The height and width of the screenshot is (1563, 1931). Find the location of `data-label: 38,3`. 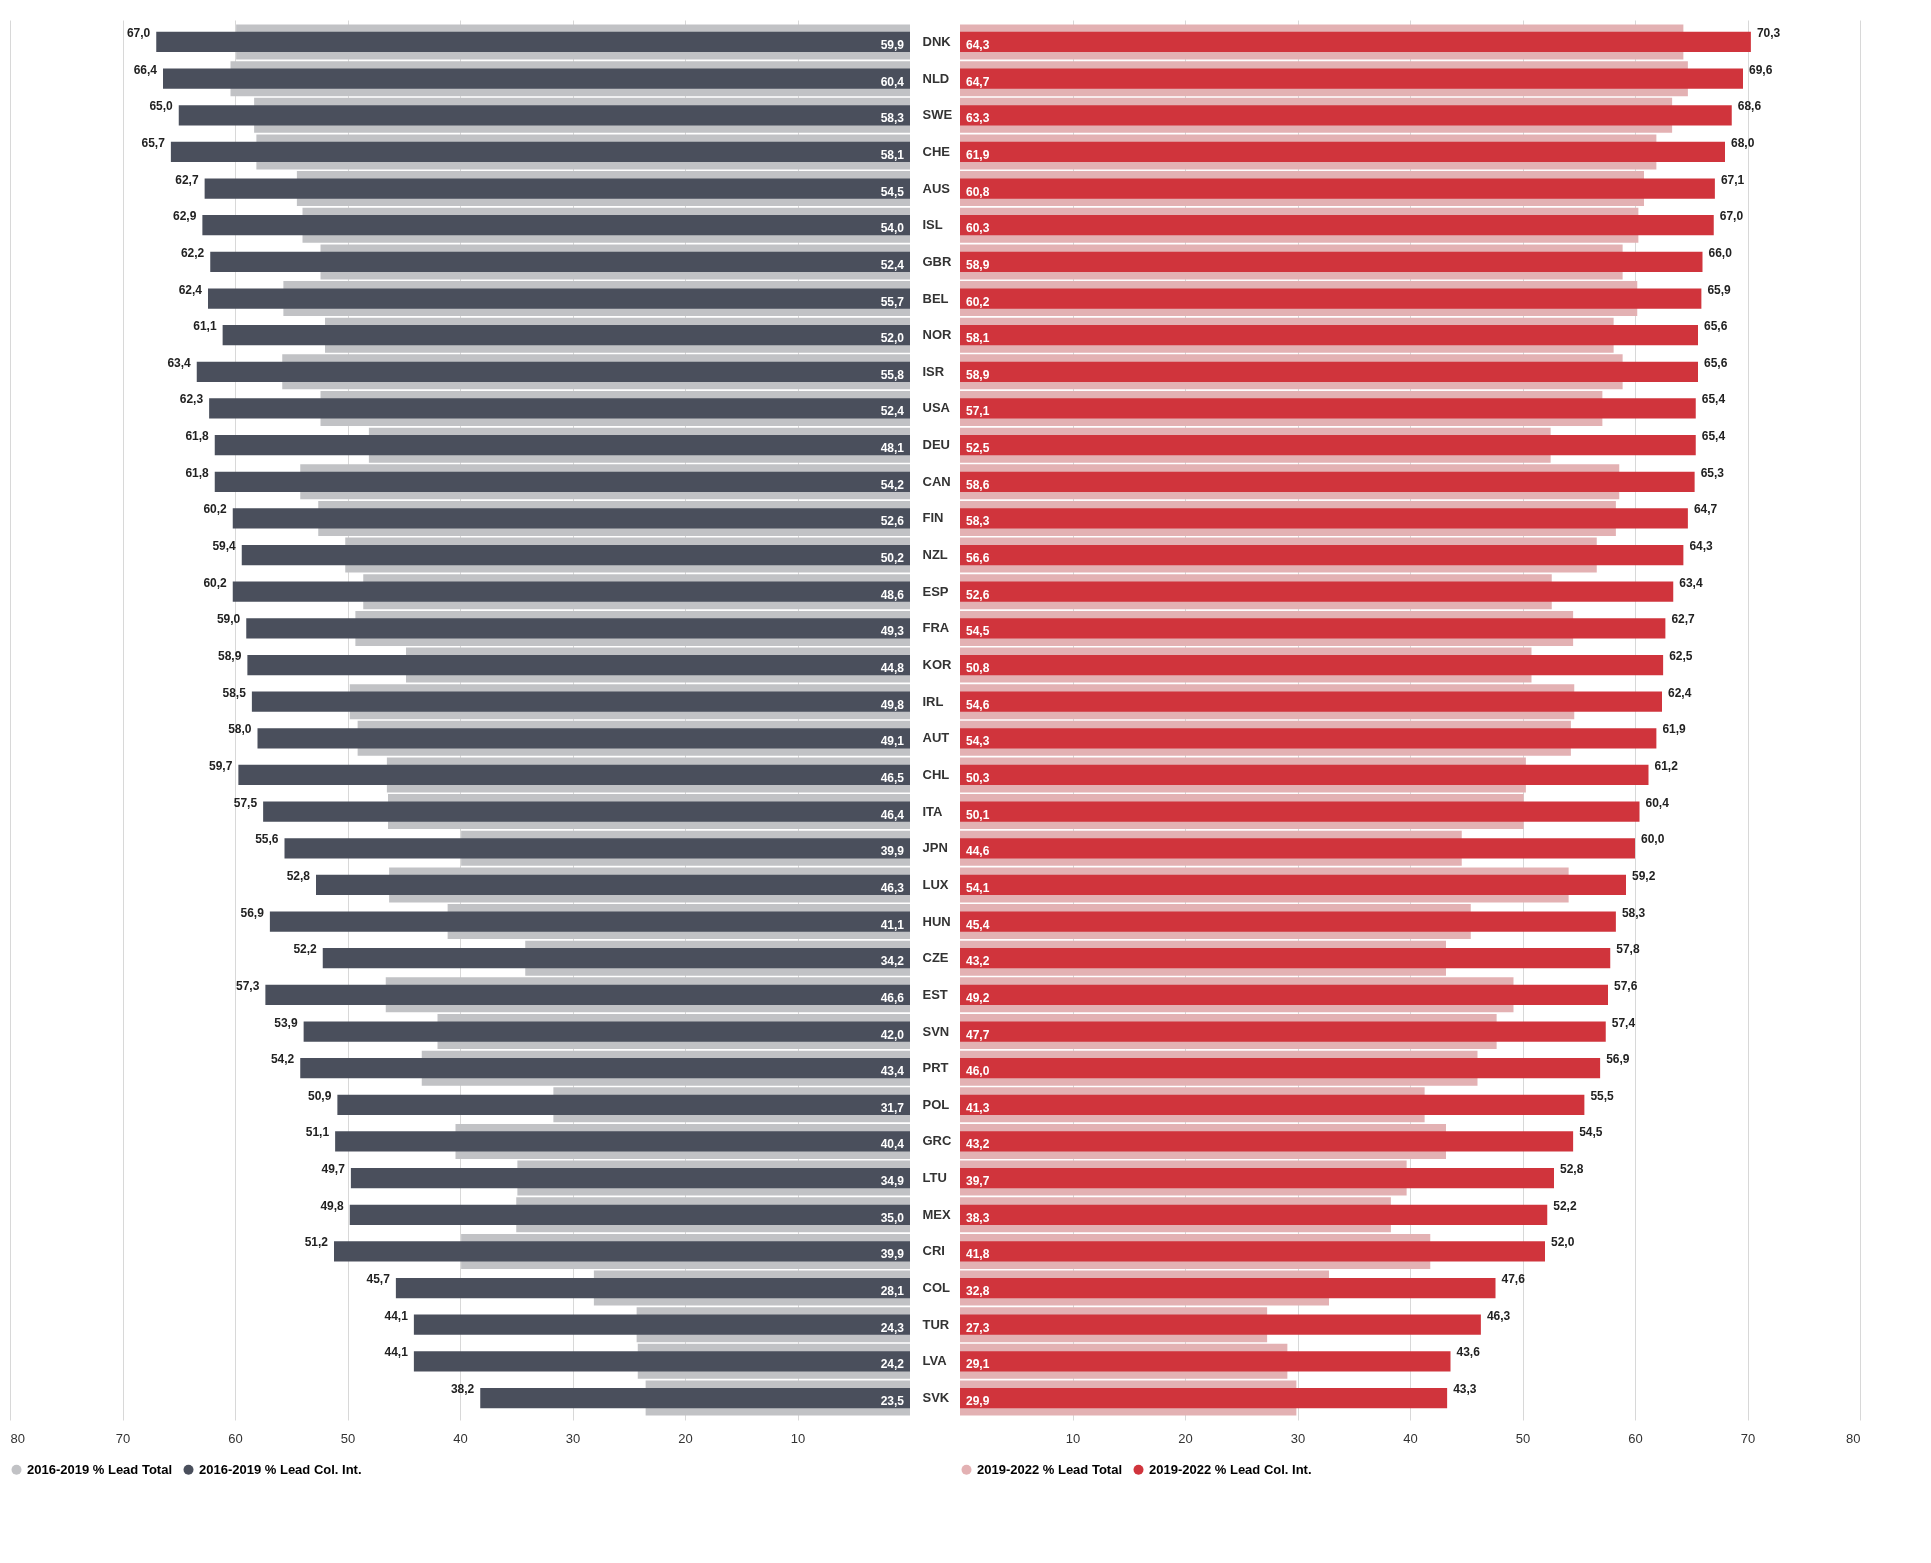

data-label: 38,3 is located at coordinates (978, 1217).